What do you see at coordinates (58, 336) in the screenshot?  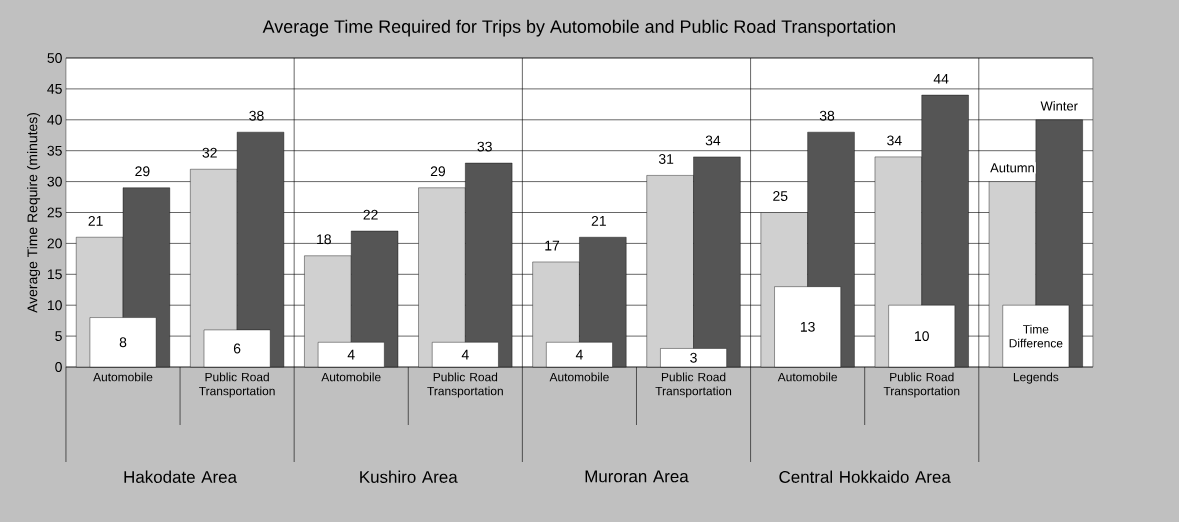 I see `y-tick-label: 5` at bounding box center [58, 336].